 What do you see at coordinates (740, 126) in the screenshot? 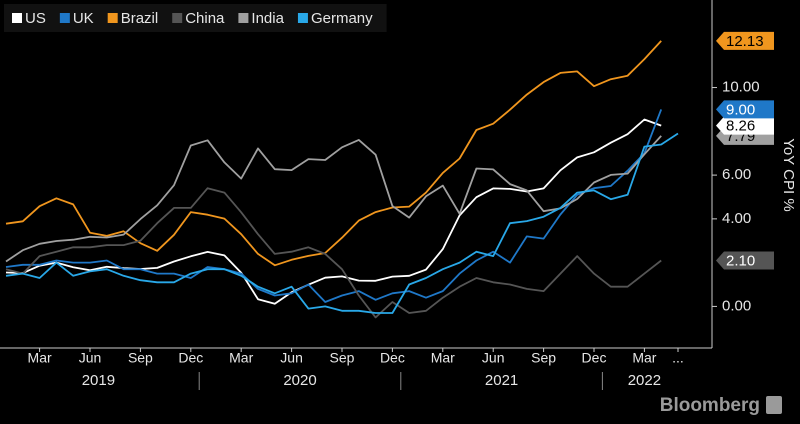
I see `end-label: 8.26` at bounding box center [740, 126].